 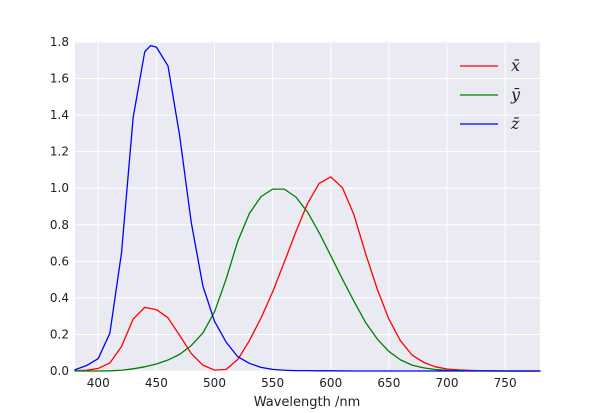 I want to click on x-axis-ticks: 400 450 500 550 600 650 700 750, so click(x=302, y=383).